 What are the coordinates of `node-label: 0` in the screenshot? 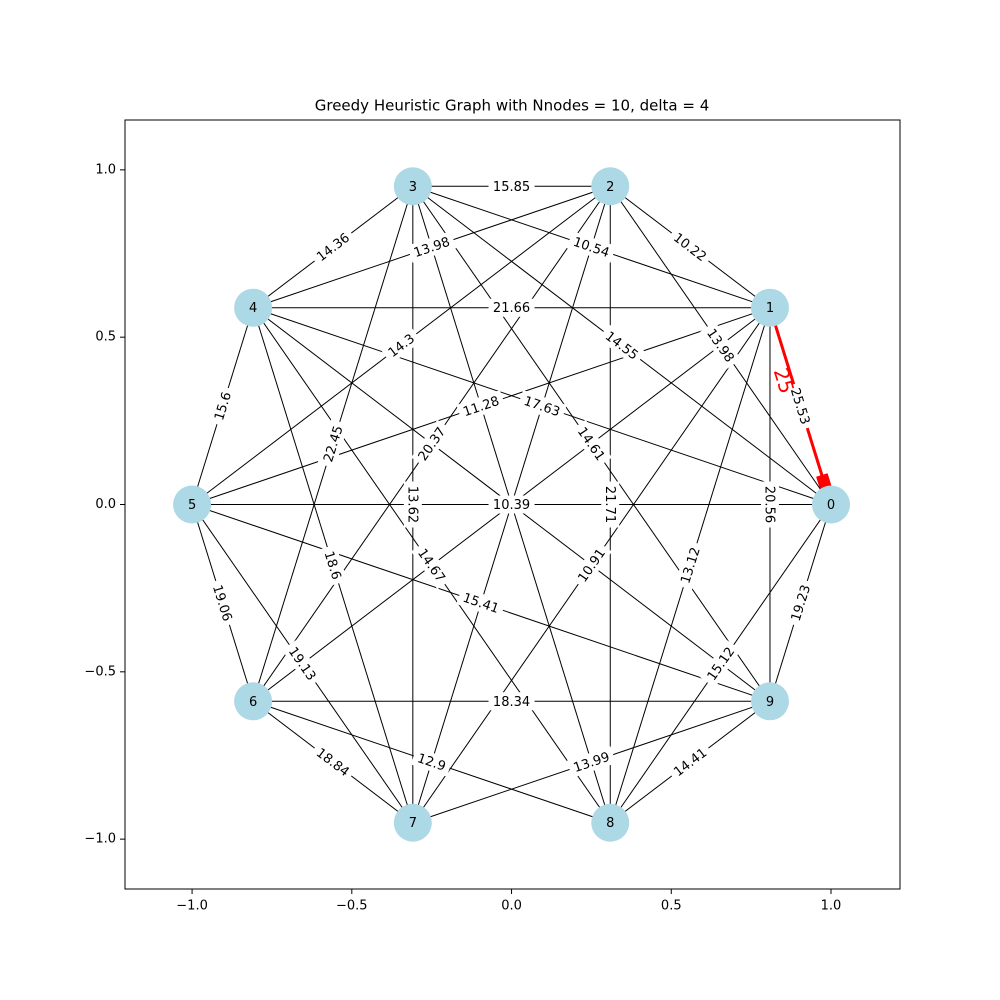 It's located at (831, 505).